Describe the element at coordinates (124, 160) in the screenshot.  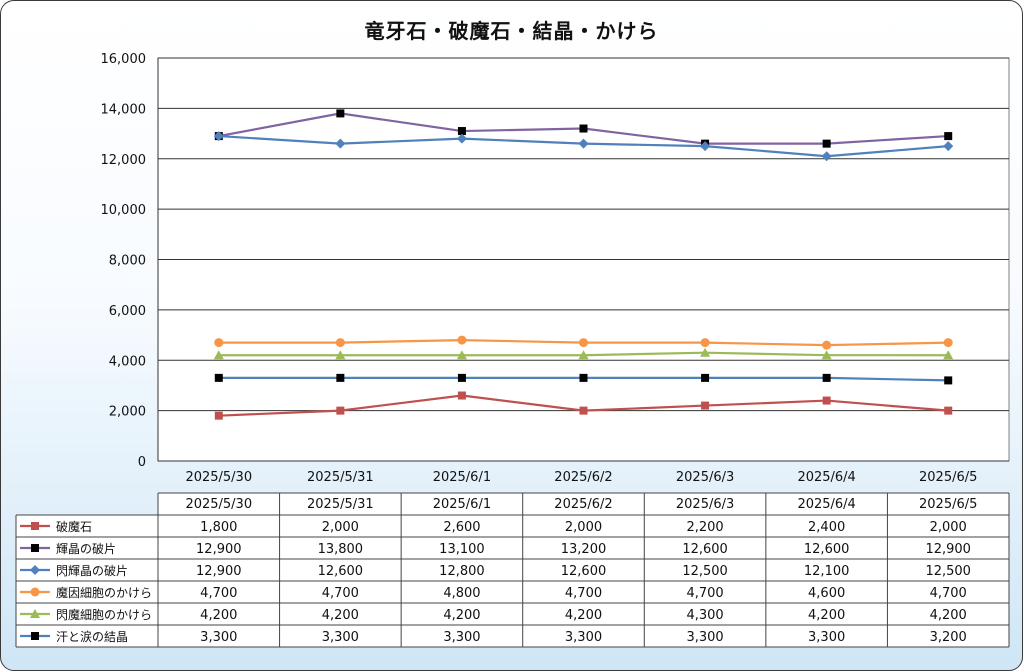
I see `y-tick-label: 12,000` at that location.